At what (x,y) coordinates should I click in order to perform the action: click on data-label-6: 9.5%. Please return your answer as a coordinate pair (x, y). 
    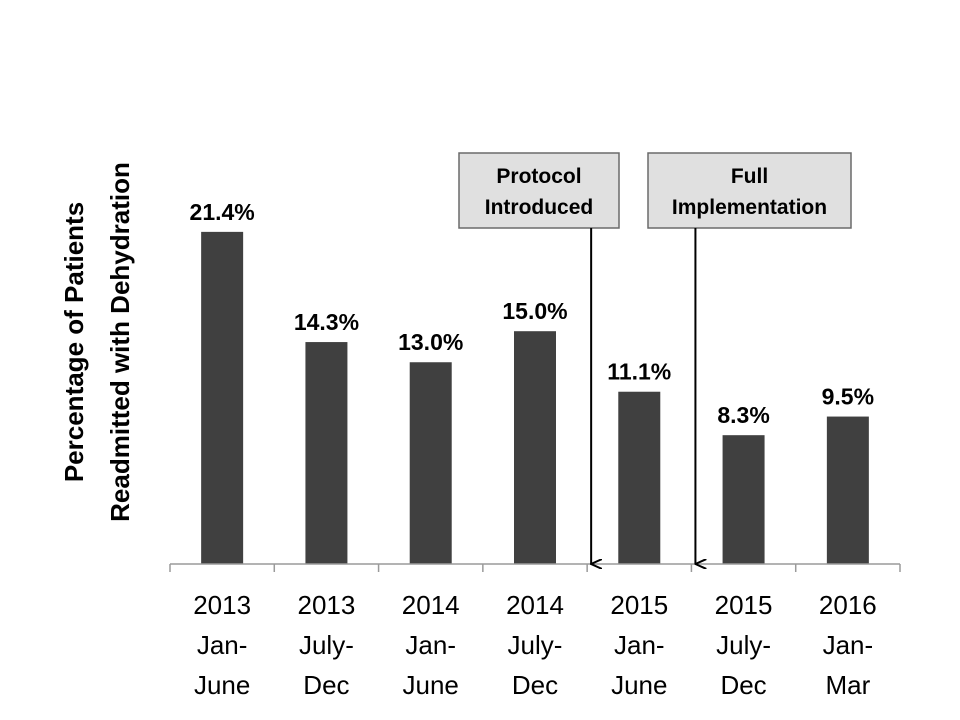
    Looking at the image, I should click on (848, 397).